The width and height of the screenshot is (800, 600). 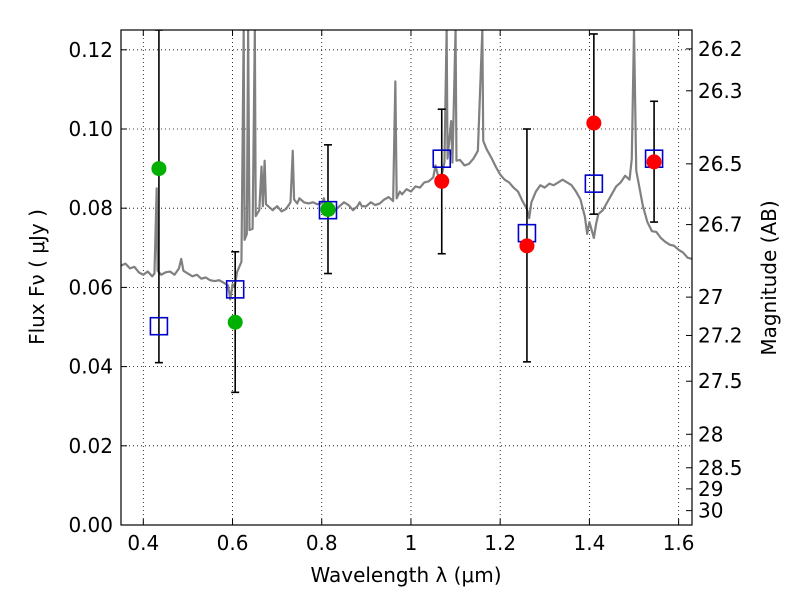 What do you see at coordinates (589, 543) in the screenshot?
I see `x-tick-label: 1.4` at bounding box center [589, 543].